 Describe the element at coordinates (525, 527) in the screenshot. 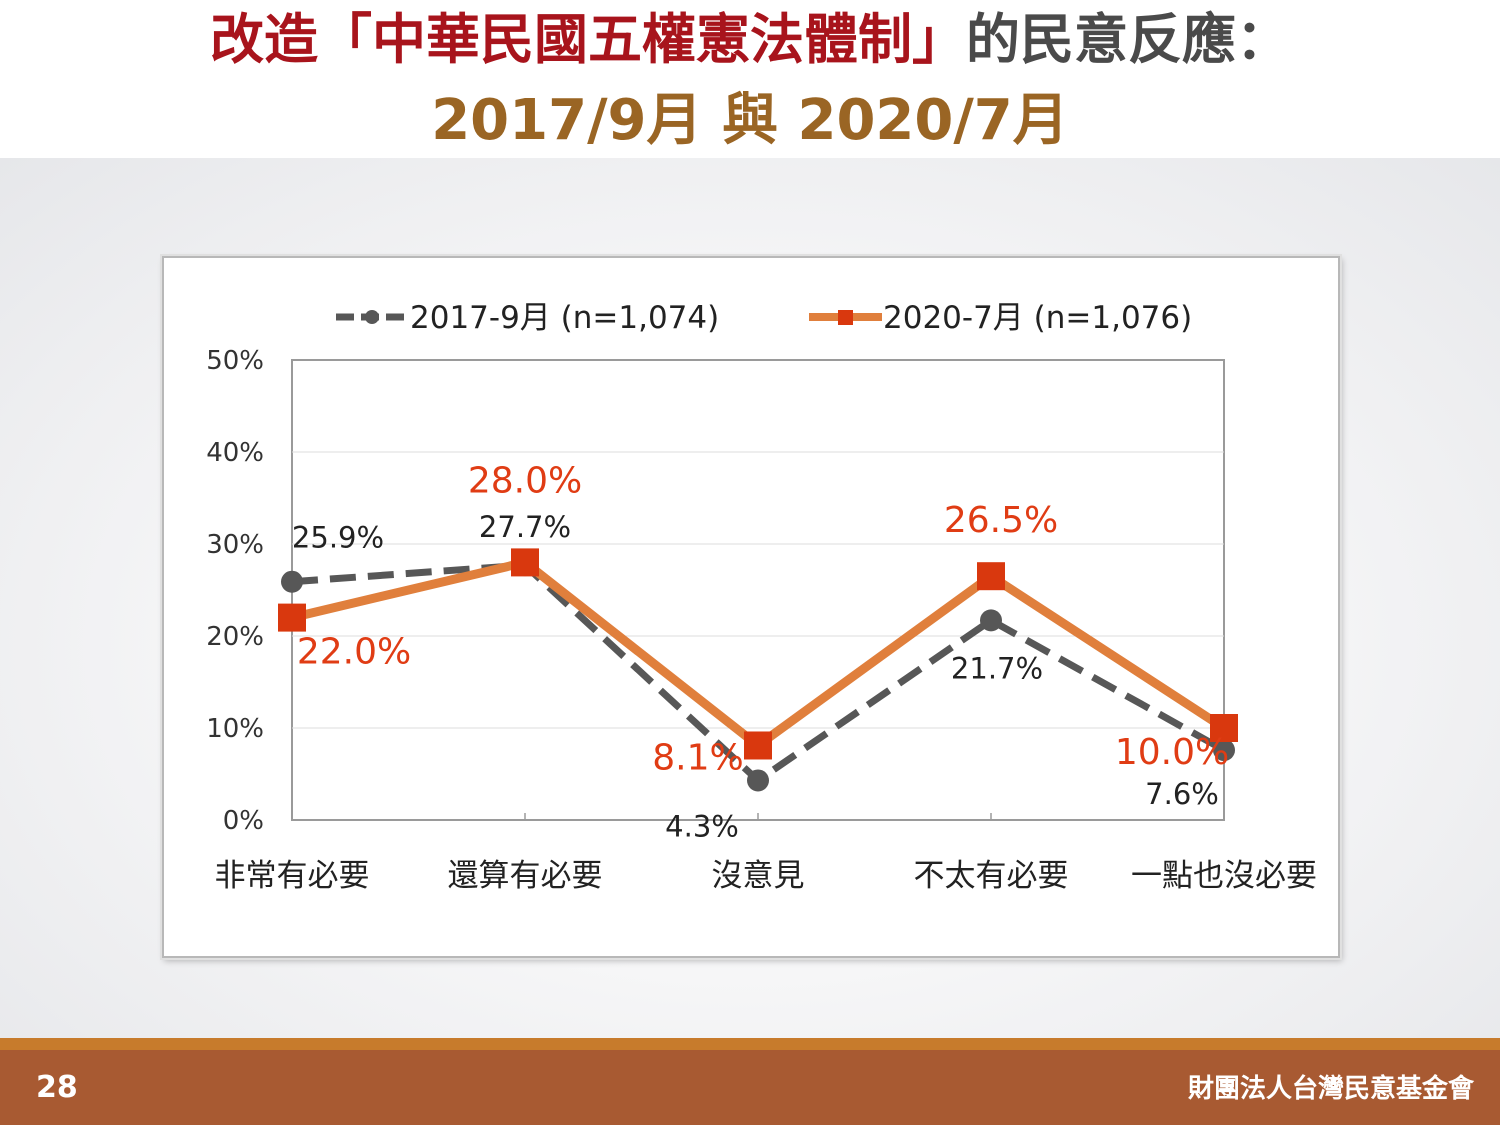

I see `series-2017-data-label: 27.7%` at that location.